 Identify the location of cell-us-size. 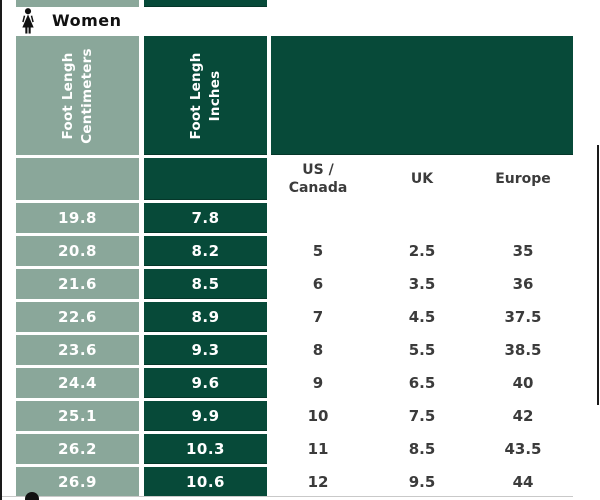
(318, 218).